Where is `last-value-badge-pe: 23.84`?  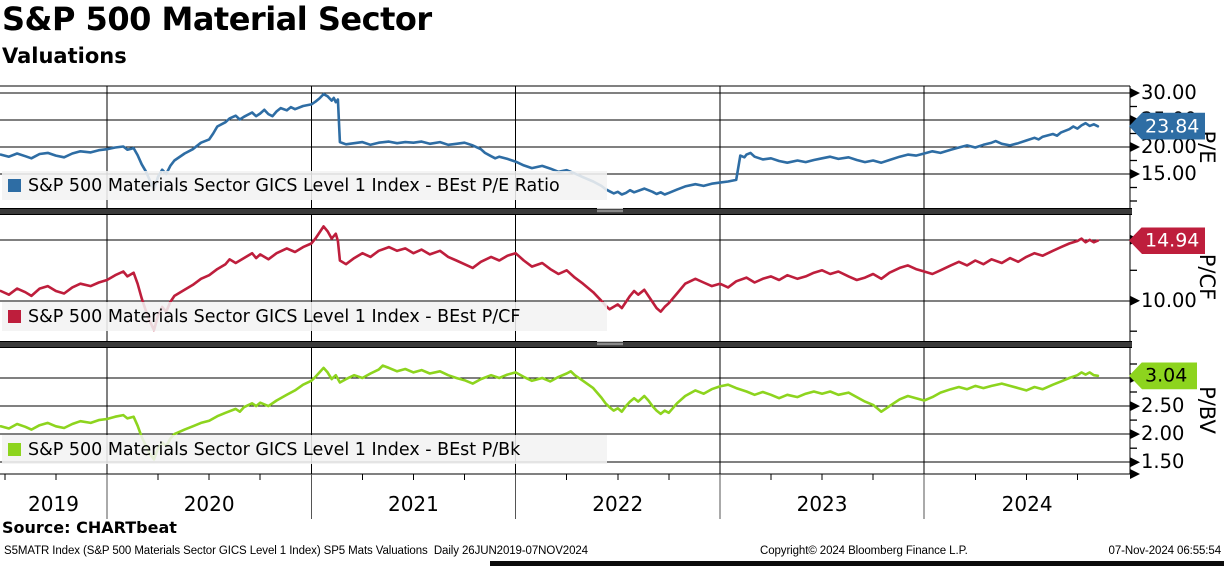 last-value-badge-pe: 23.84 is located at coordinates (1167, 126).